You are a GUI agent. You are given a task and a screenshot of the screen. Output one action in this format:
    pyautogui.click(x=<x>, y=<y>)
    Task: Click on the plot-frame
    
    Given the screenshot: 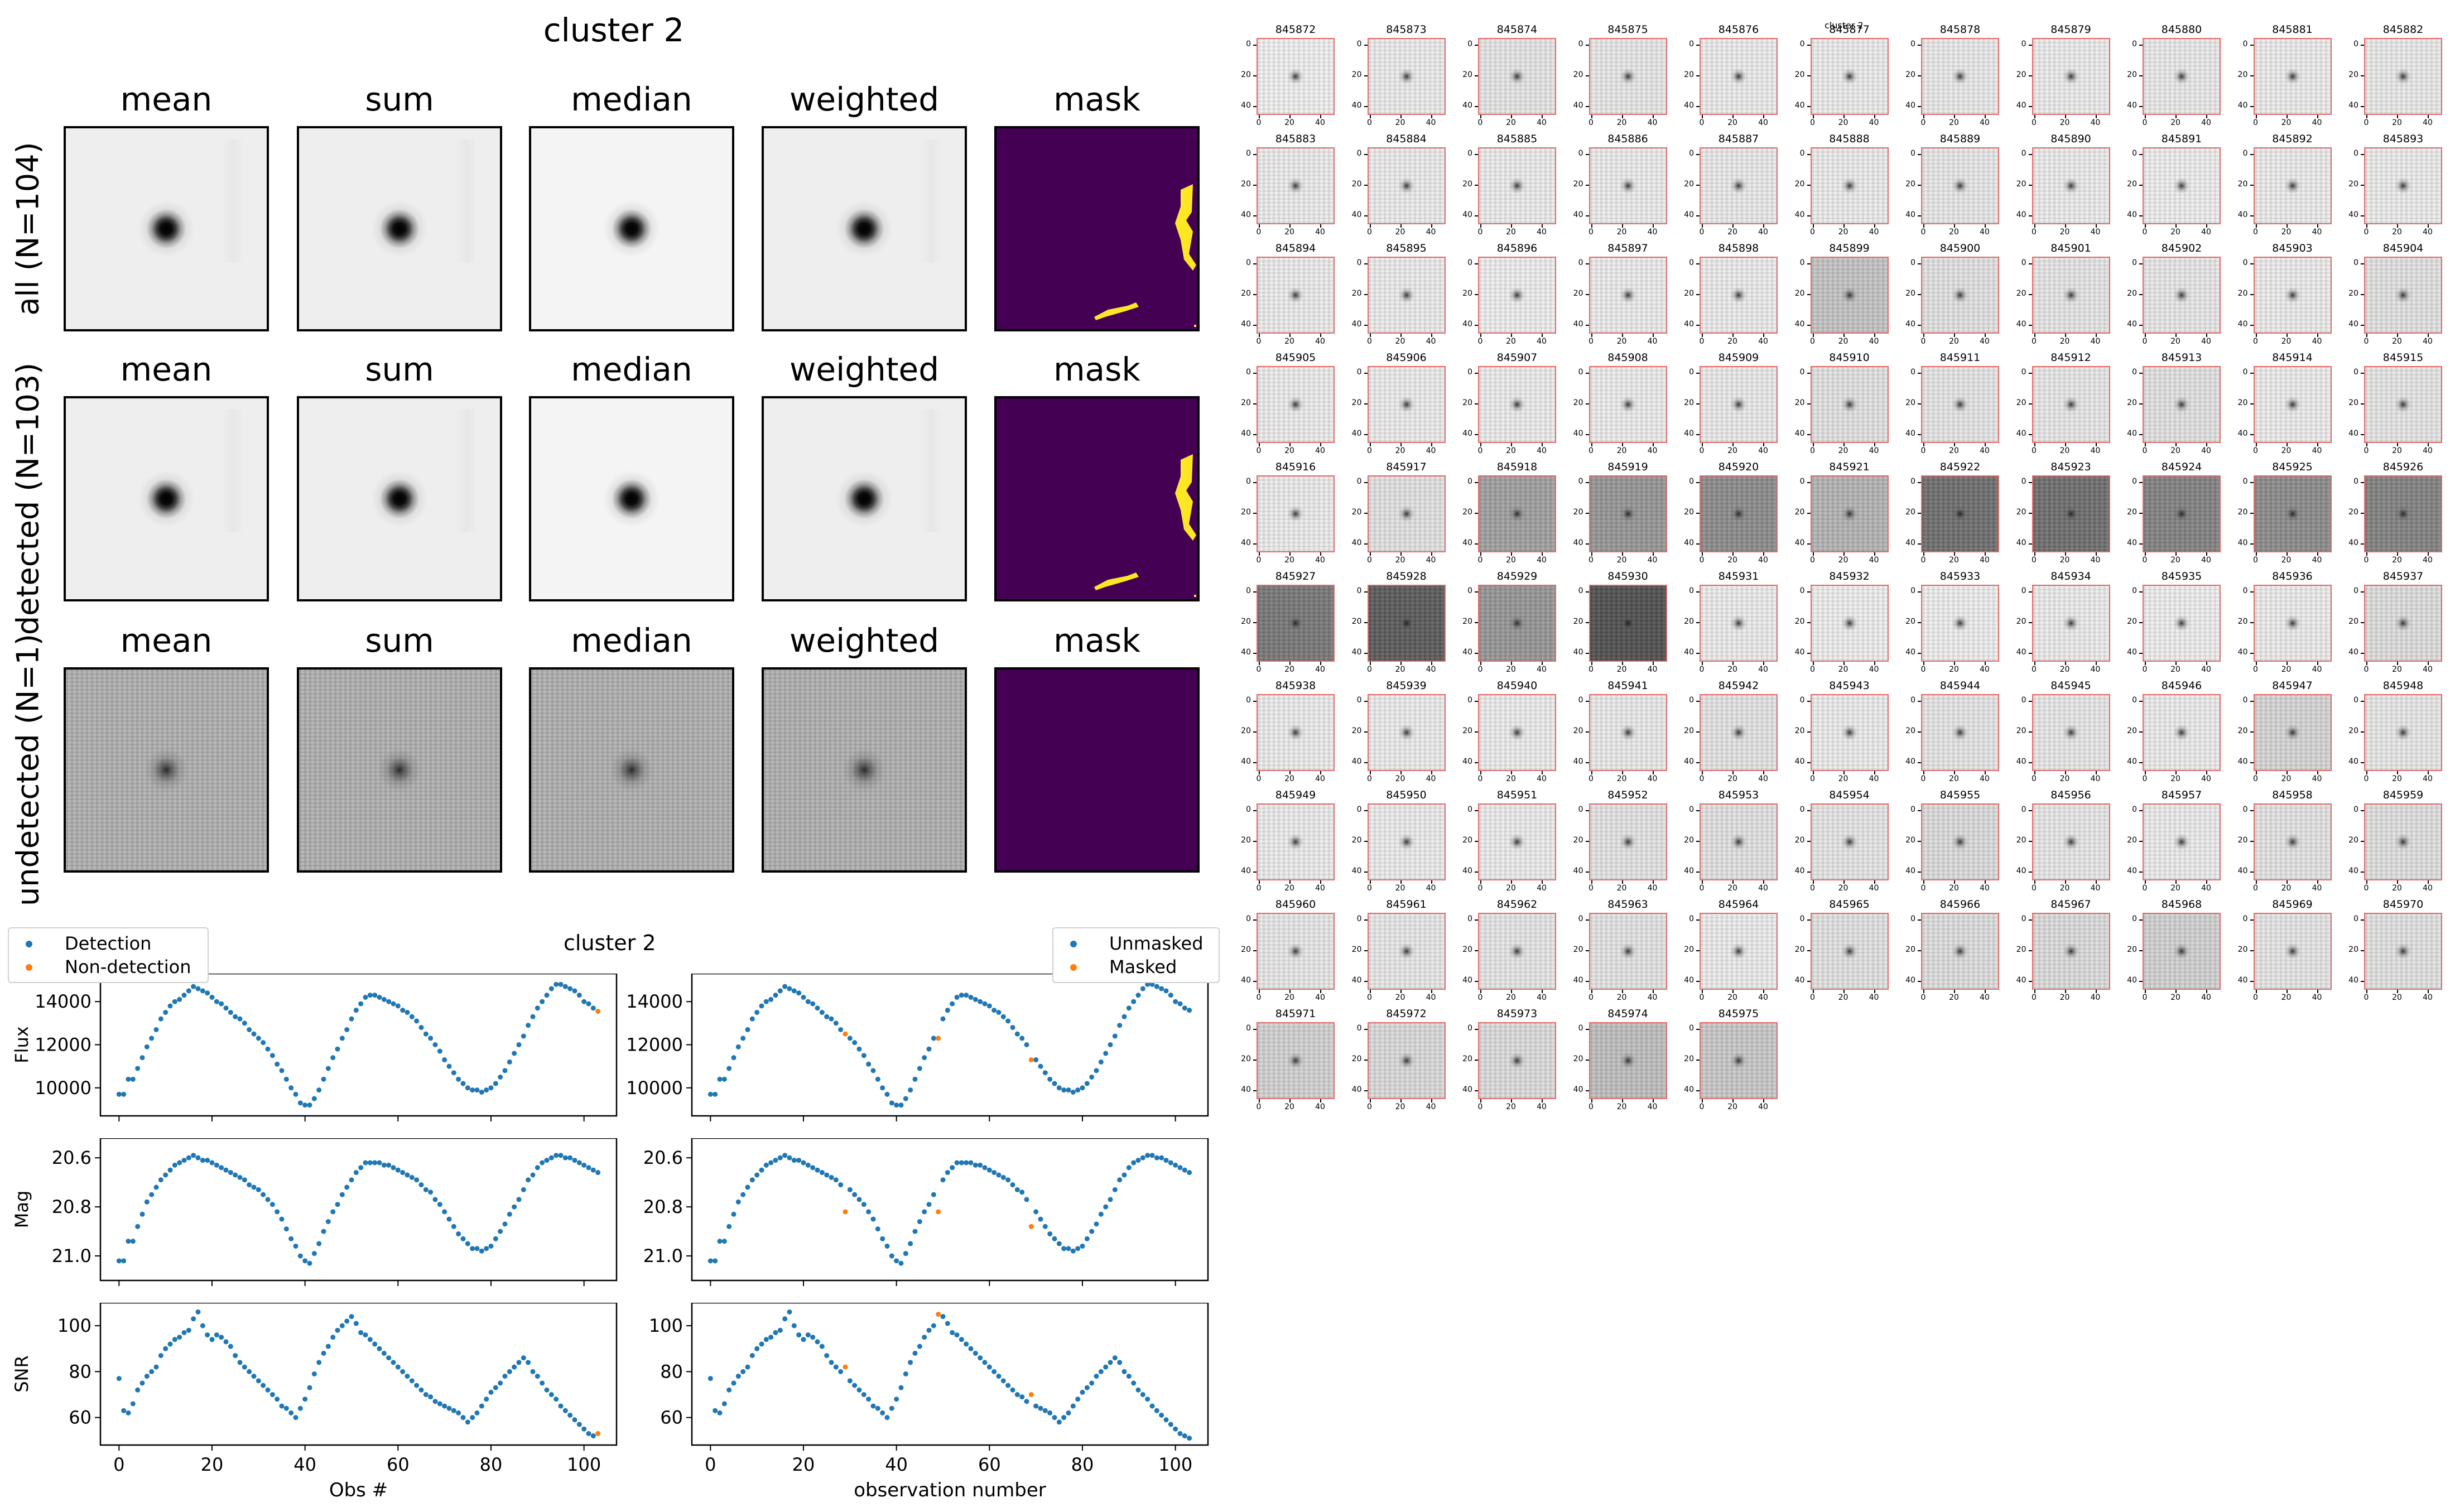 What is the action you would take?
    pyautogui.click(x=950, y=1045)
    